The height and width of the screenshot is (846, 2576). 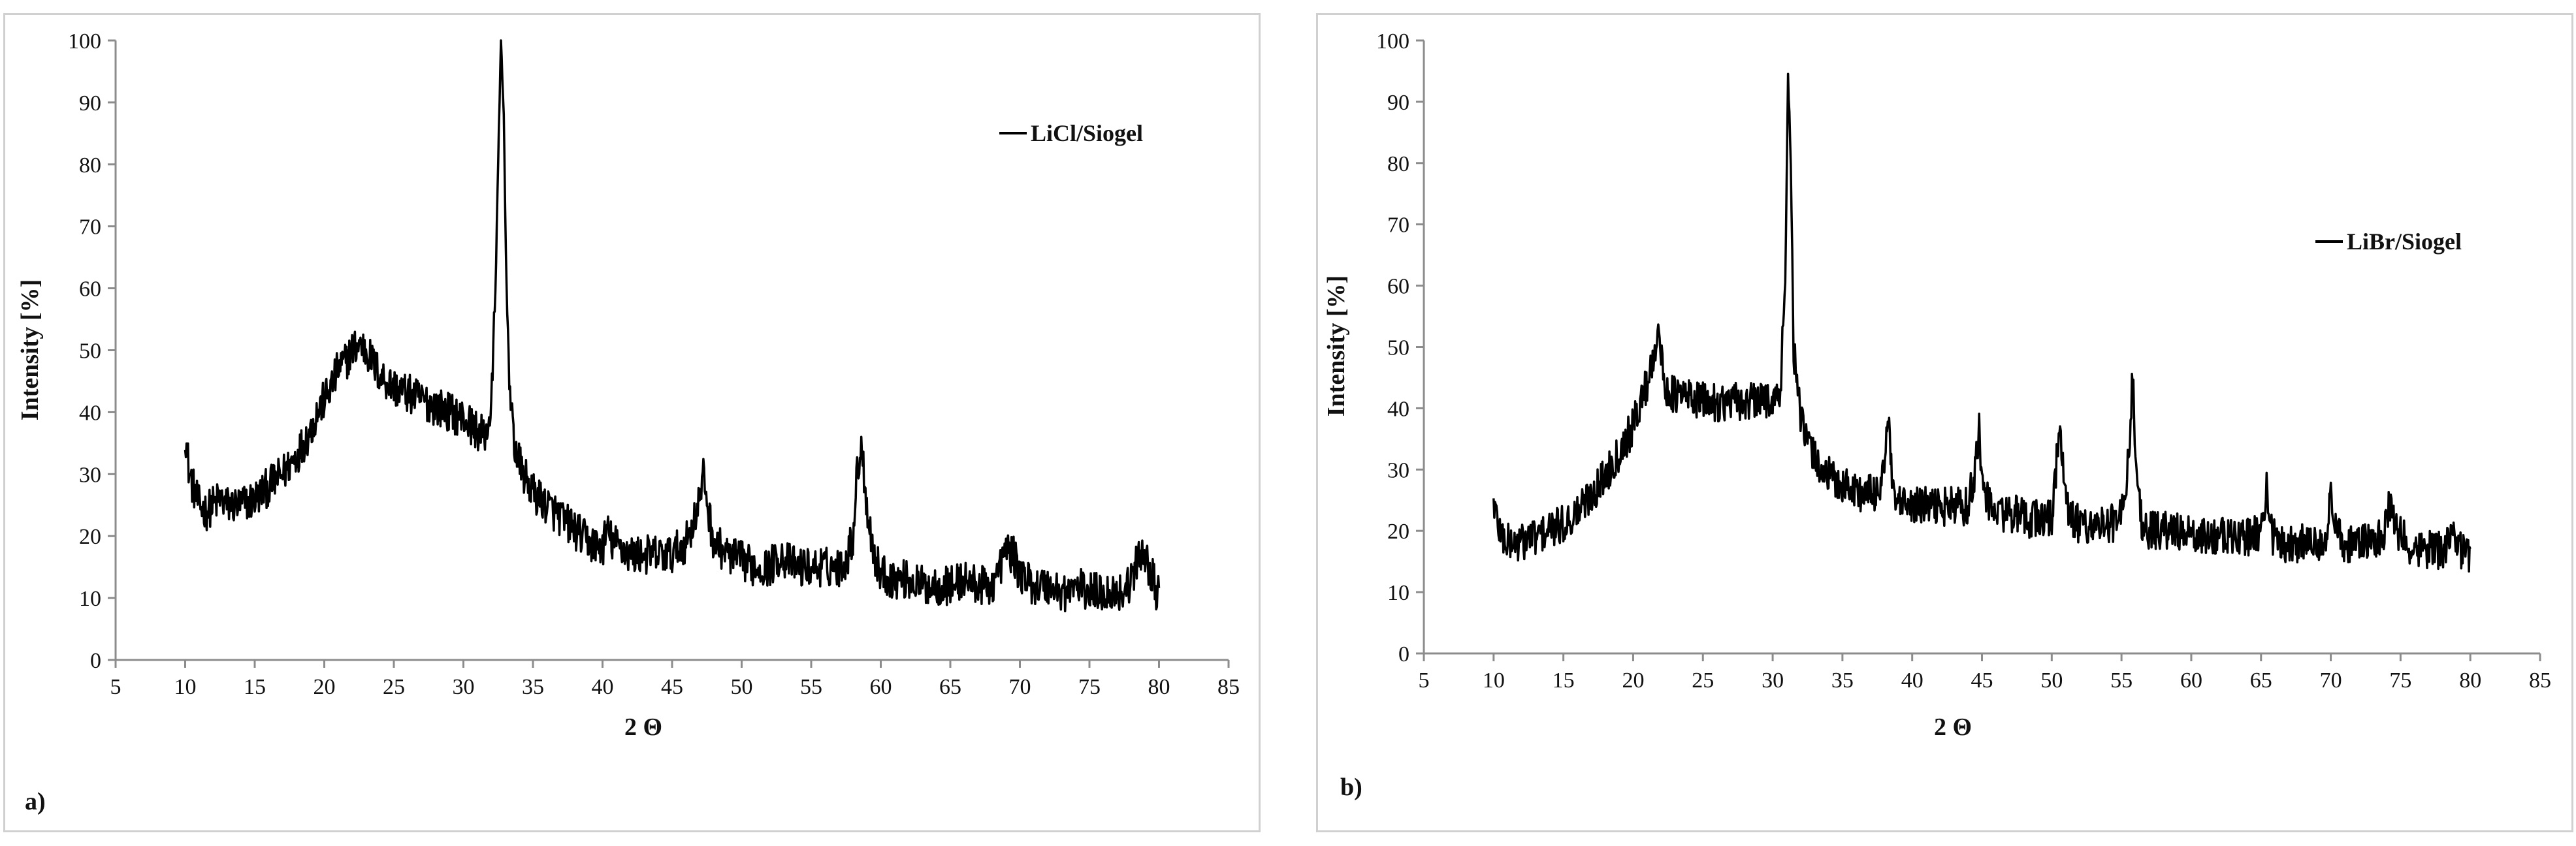 I want to click on chart-a-legend-label: LiCl/Siogel, so click(x=1087, y=133).